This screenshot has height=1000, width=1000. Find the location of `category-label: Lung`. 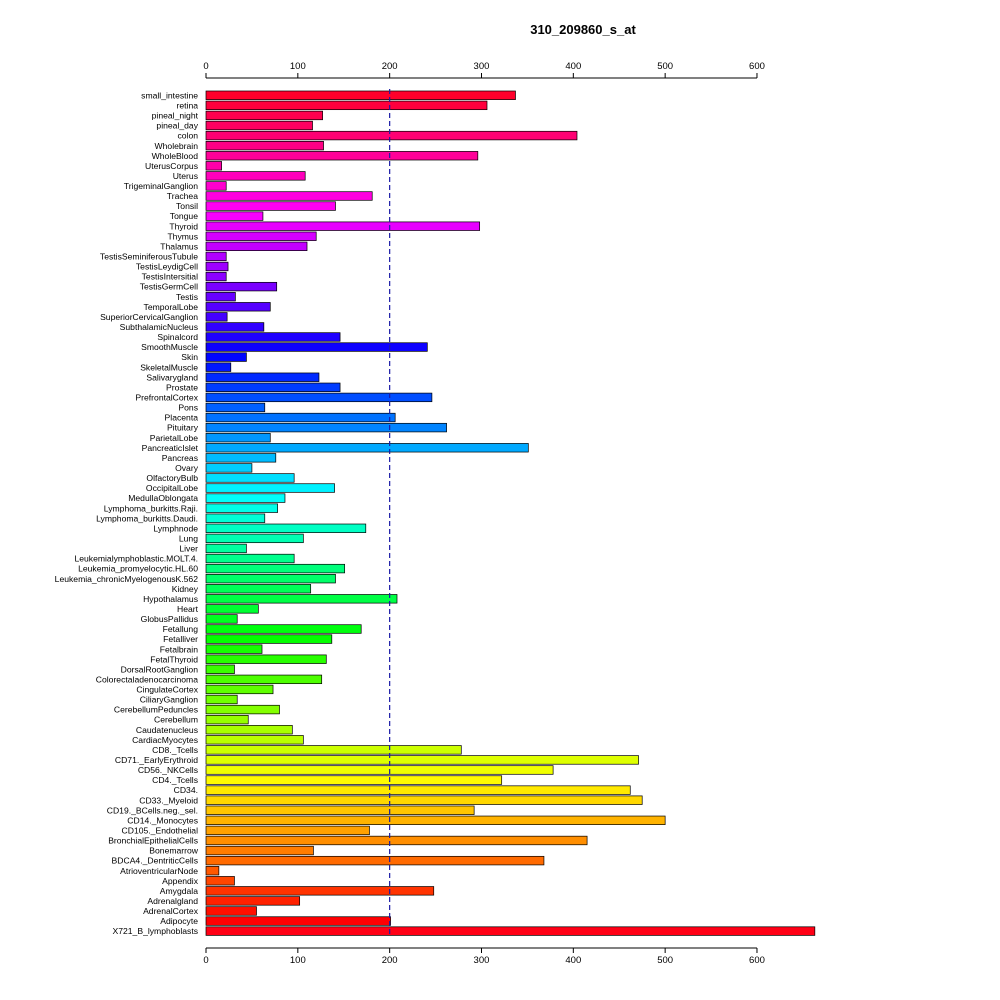

category-label: Lung is located at coordinates (188, 538).